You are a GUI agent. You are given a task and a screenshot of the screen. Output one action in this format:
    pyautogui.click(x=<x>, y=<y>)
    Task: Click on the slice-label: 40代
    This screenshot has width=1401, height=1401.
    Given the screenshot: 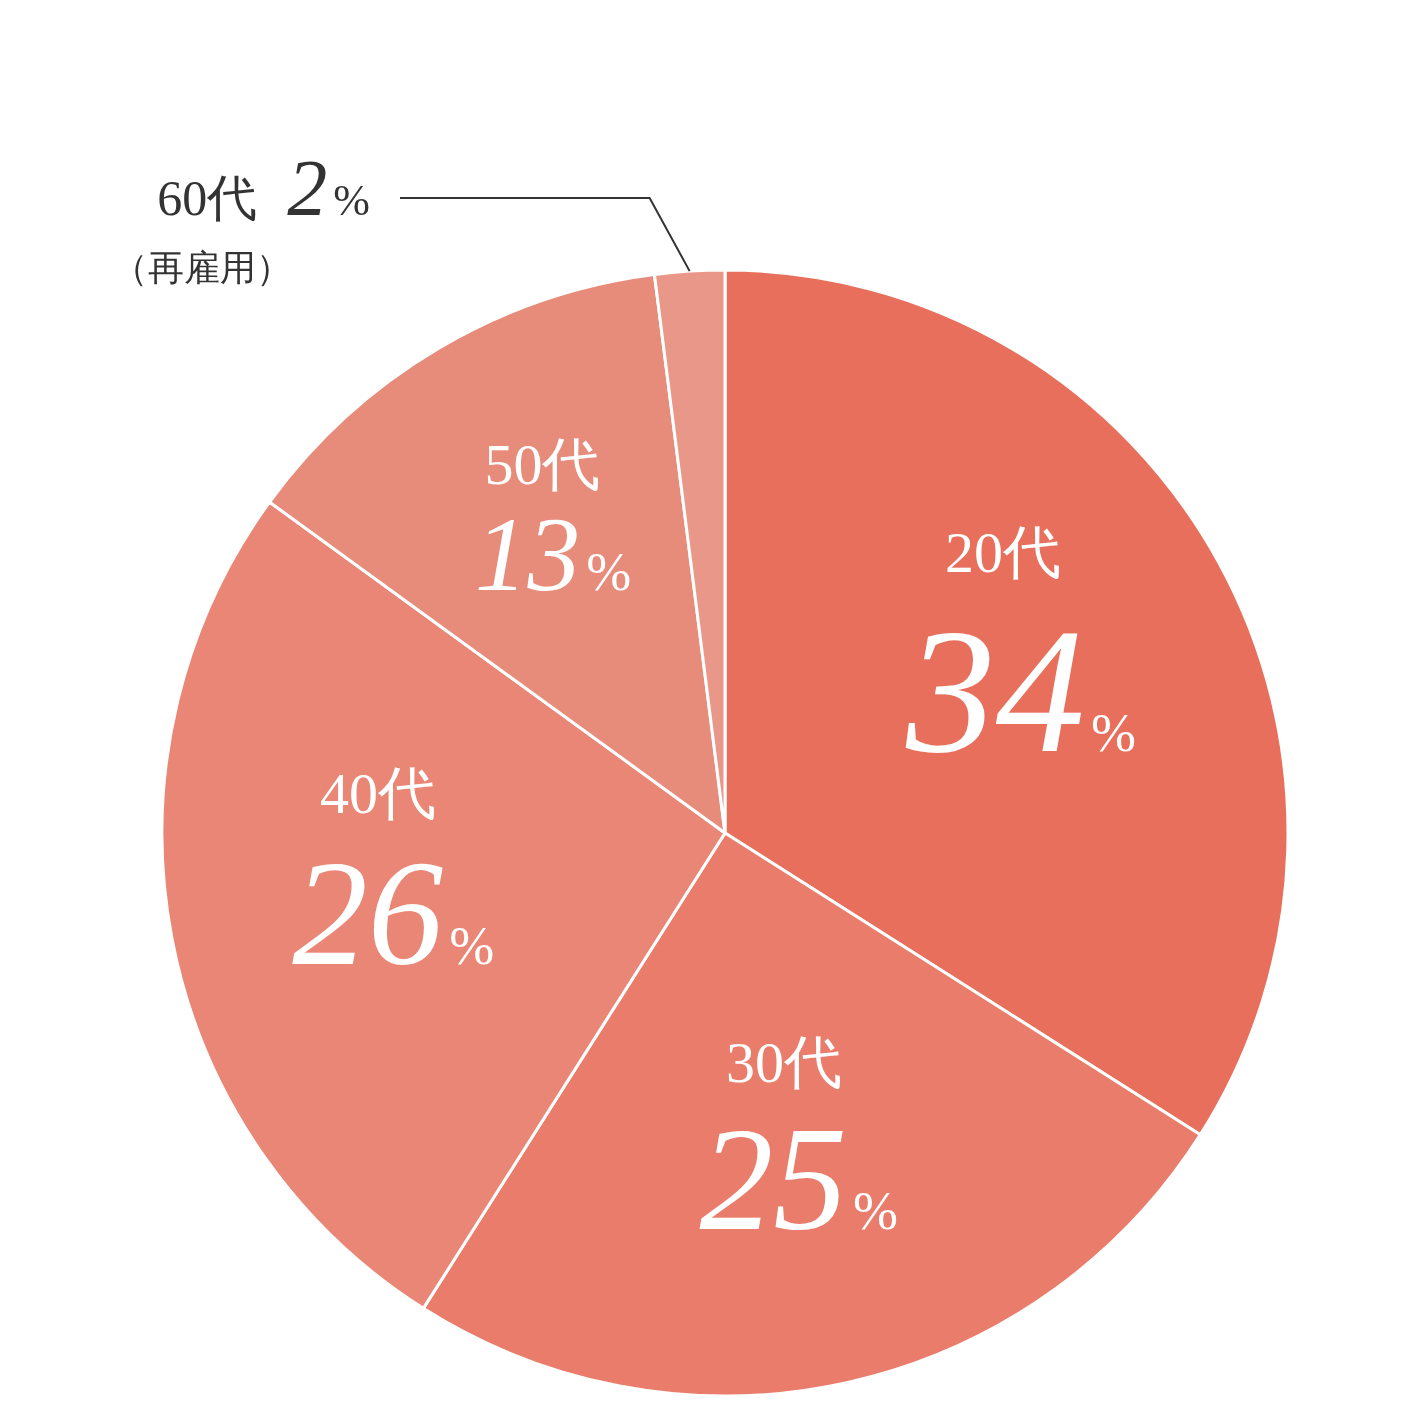 What is the action you would take?
    pyautogui.click(x=378, y=794)
    